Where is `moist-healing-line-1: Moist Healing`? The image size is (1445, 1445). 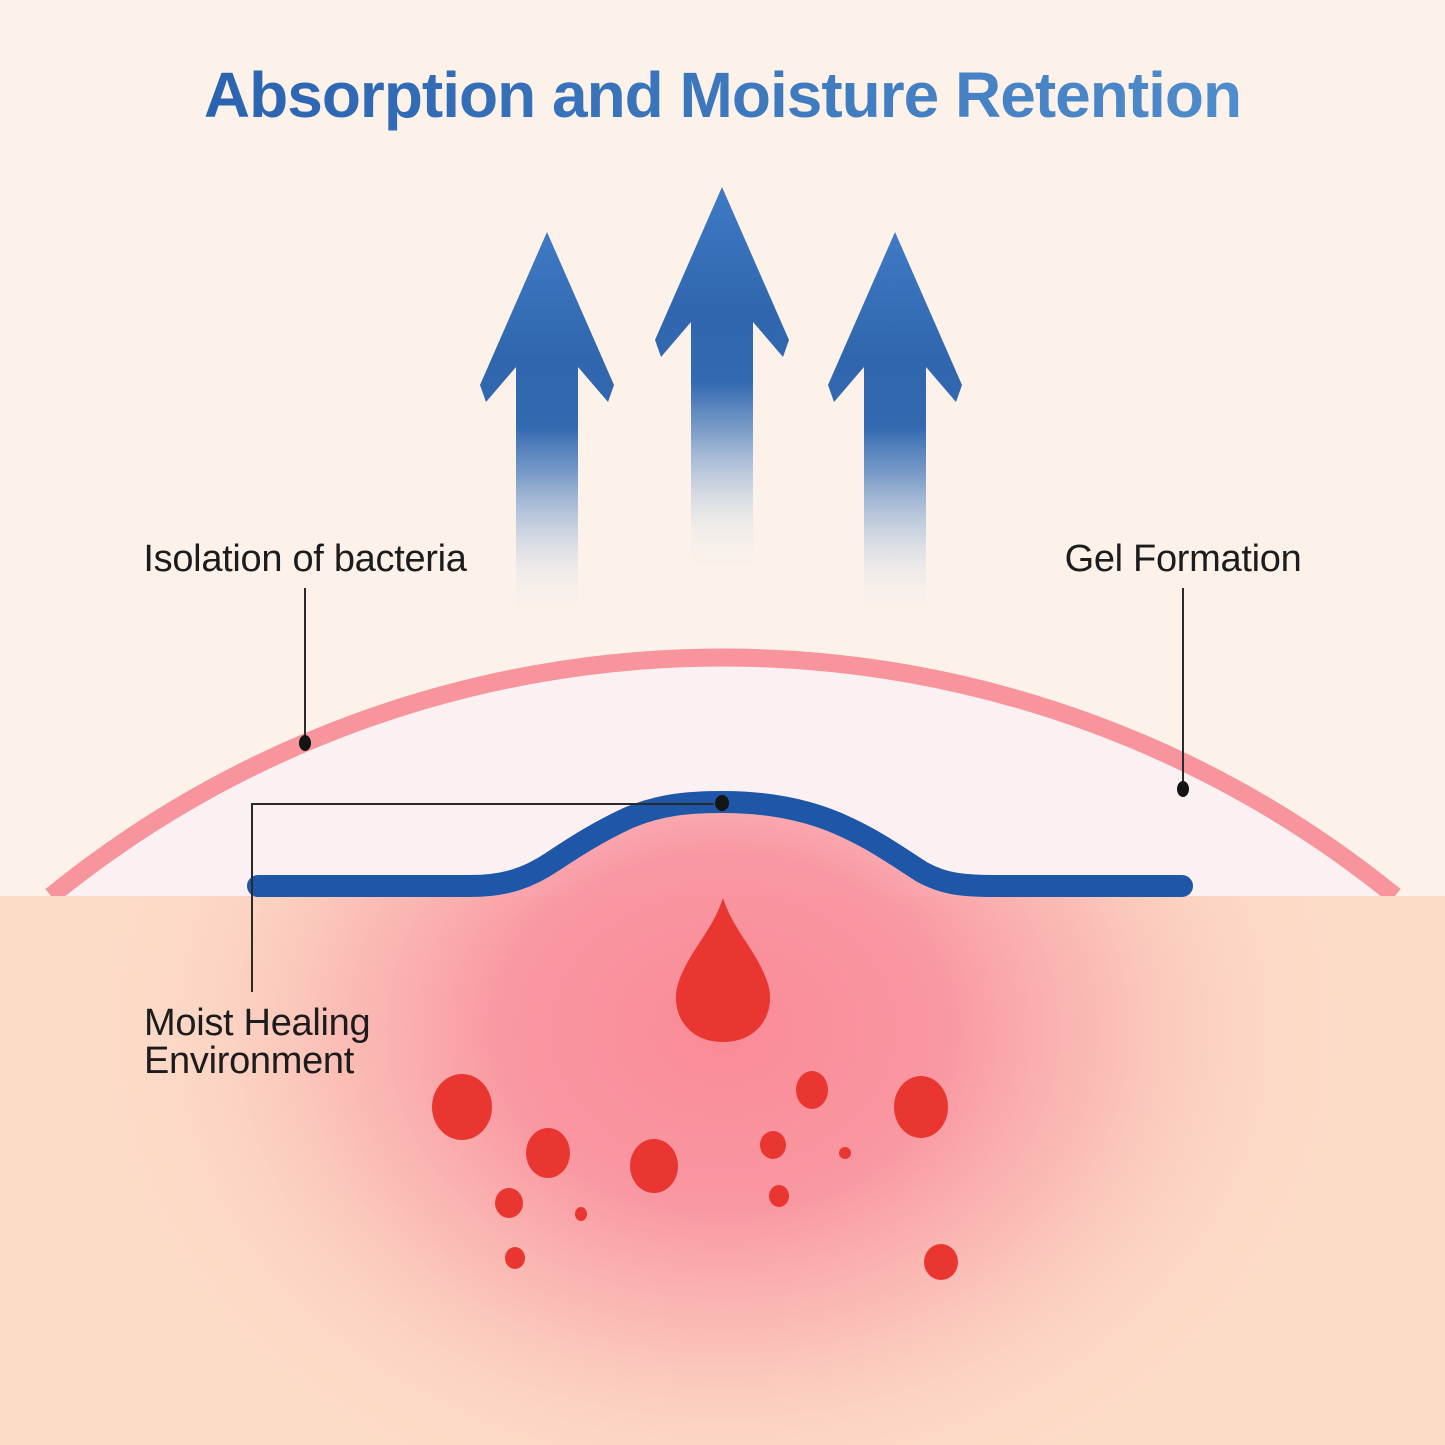
moist-healing-line-1: Moist Healing is located at coordinates (257, 1023).